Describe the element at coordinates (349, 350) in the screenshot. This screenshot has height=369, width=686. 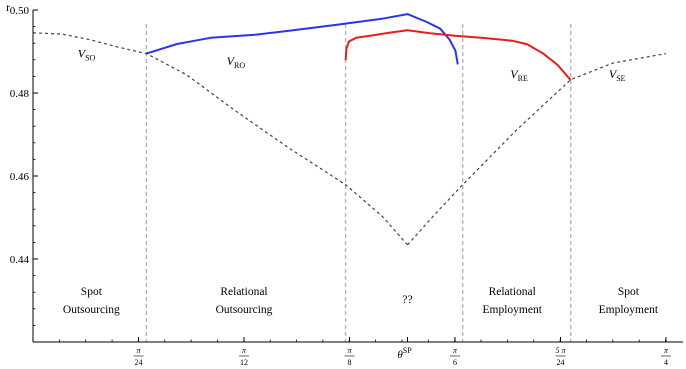
I see `x-tick-label-num-2: π` at that location.